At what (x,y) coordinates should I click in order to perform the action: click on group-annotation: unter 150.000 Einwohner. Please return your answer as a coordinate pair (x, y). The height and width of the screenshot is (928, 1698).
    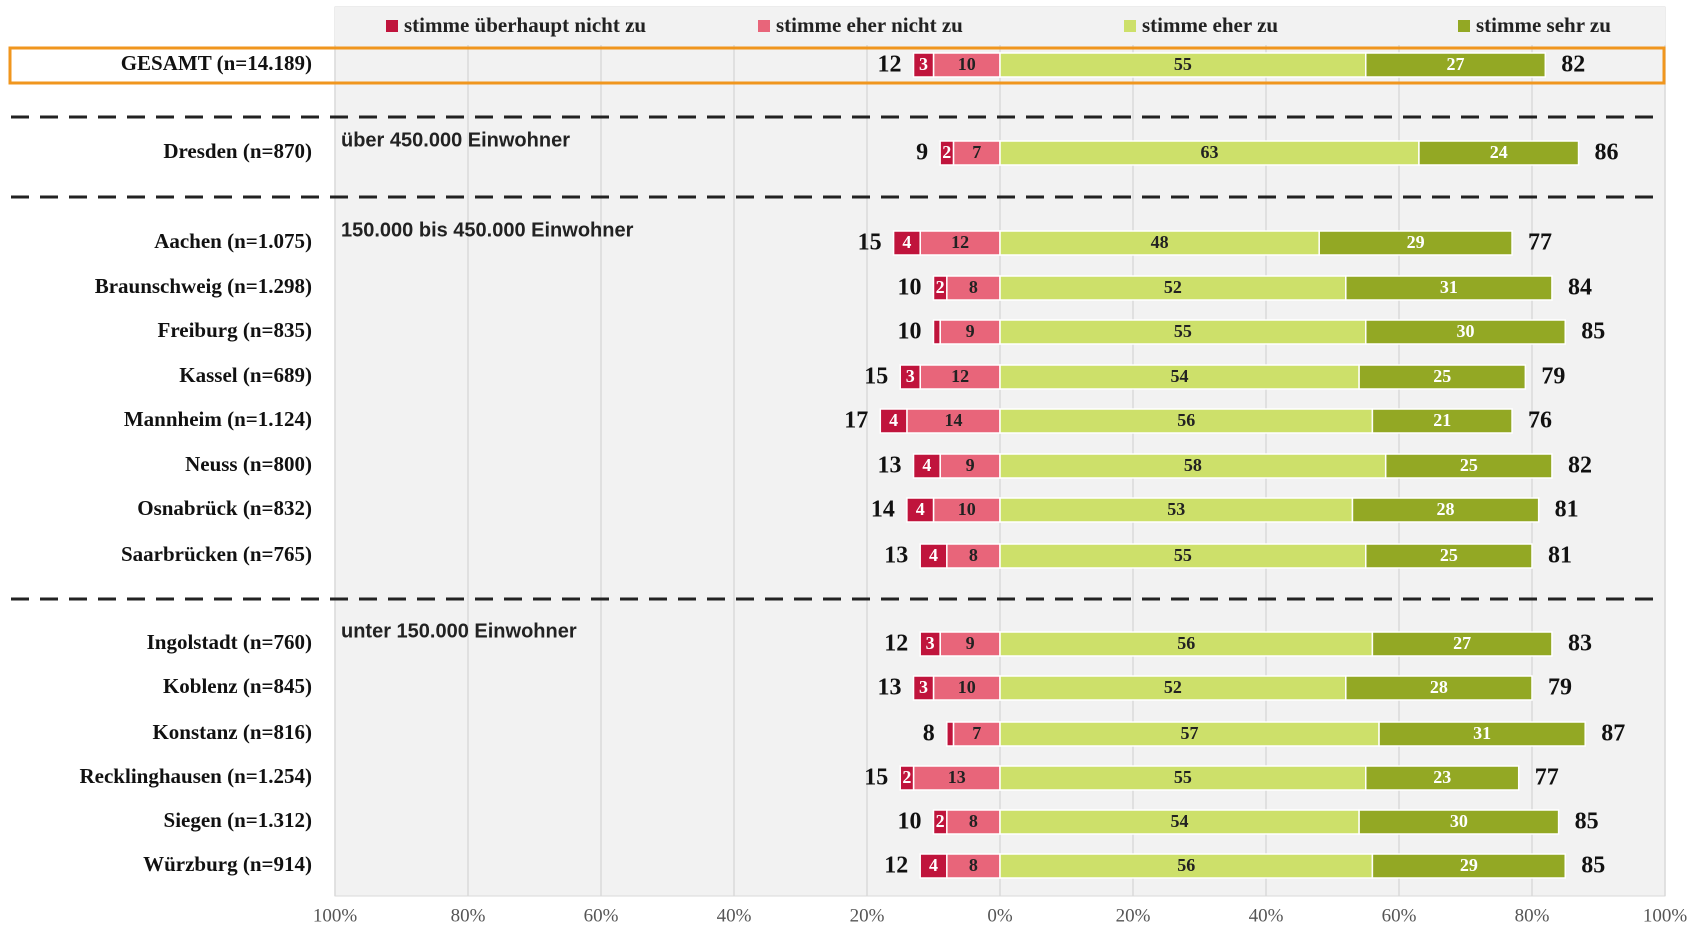
    Looking at the image, I should click on (459, 631).